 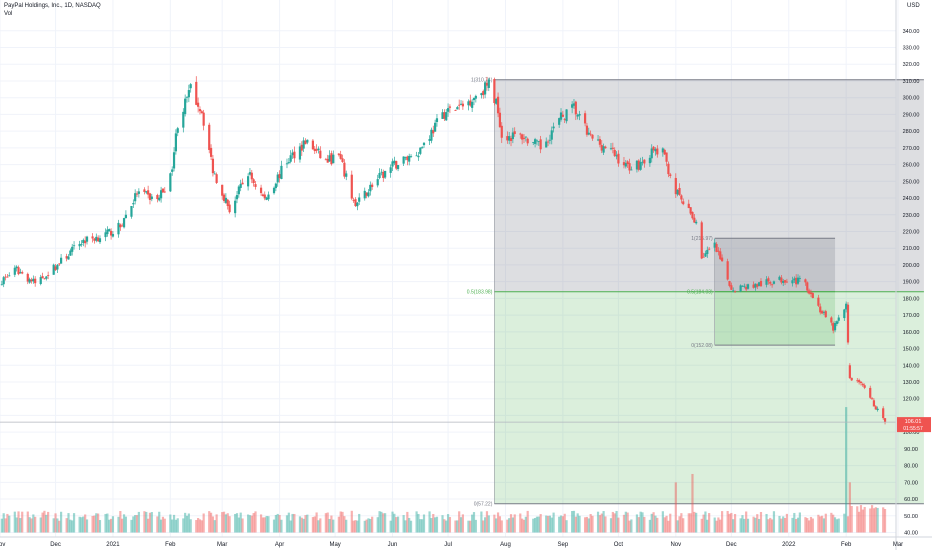 I want to click on price-tick-label: 310.00, so click(x=911, y=82).